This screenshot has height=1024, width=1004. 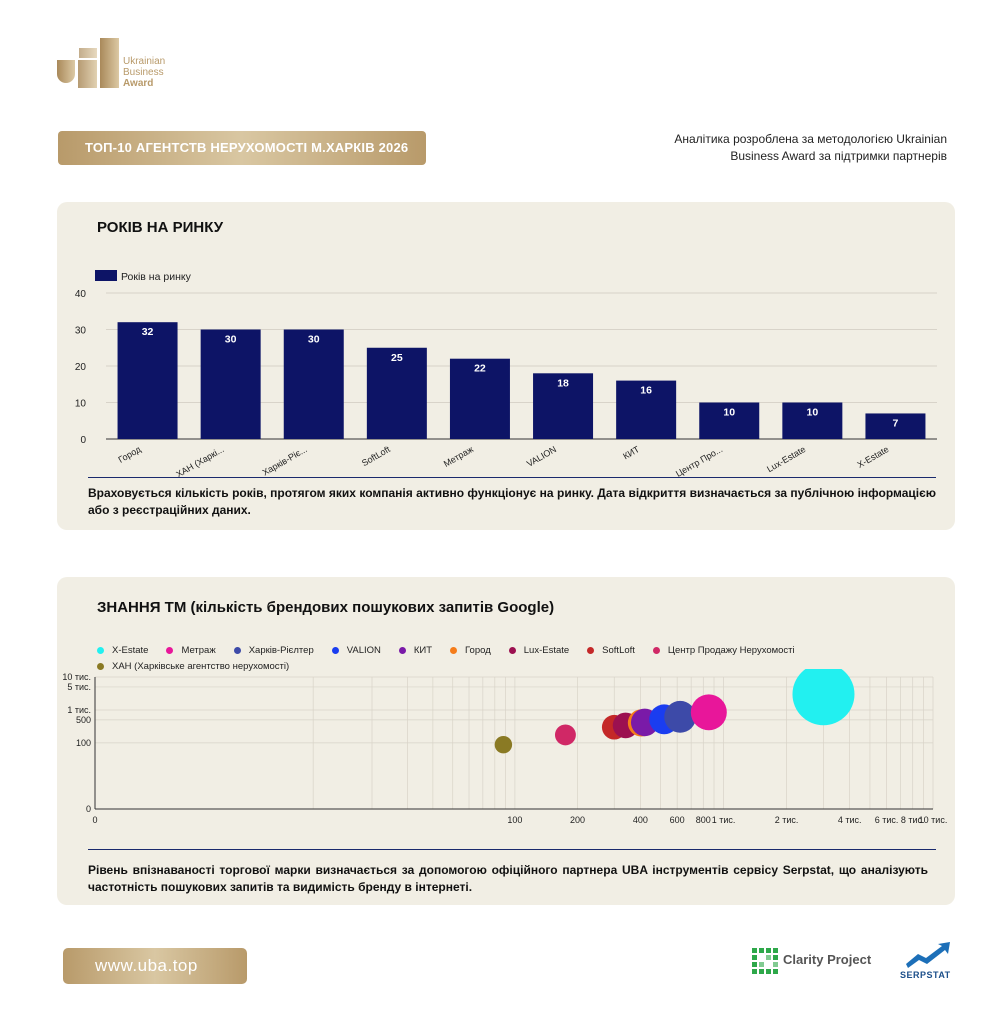 What do you see at coordinates (88, 63) in the screenshot?
I see `uba-logo-mark` at bounding box center [88, 63].